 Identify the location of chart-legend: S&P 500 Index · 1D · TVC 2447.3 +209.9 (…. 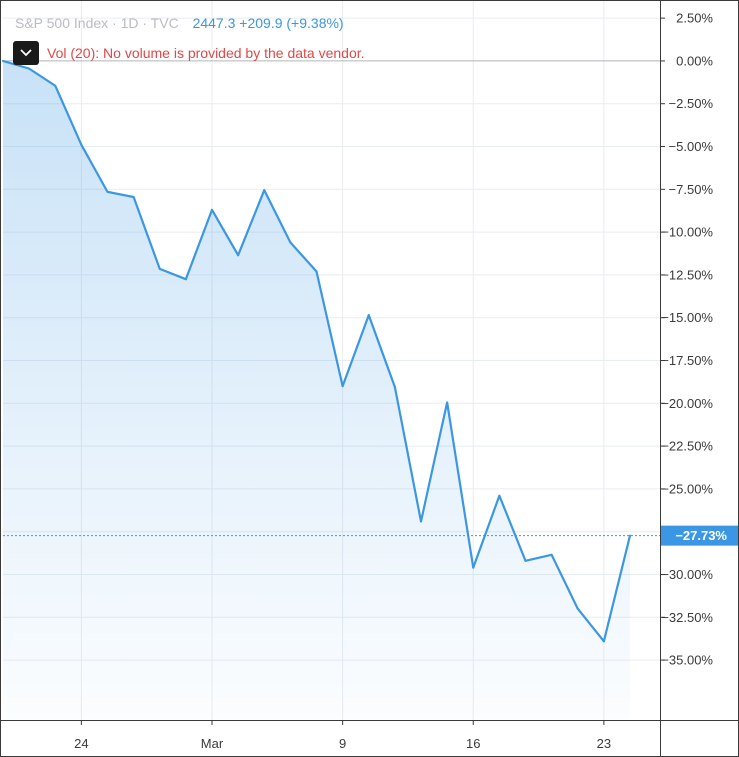
(179, 23).